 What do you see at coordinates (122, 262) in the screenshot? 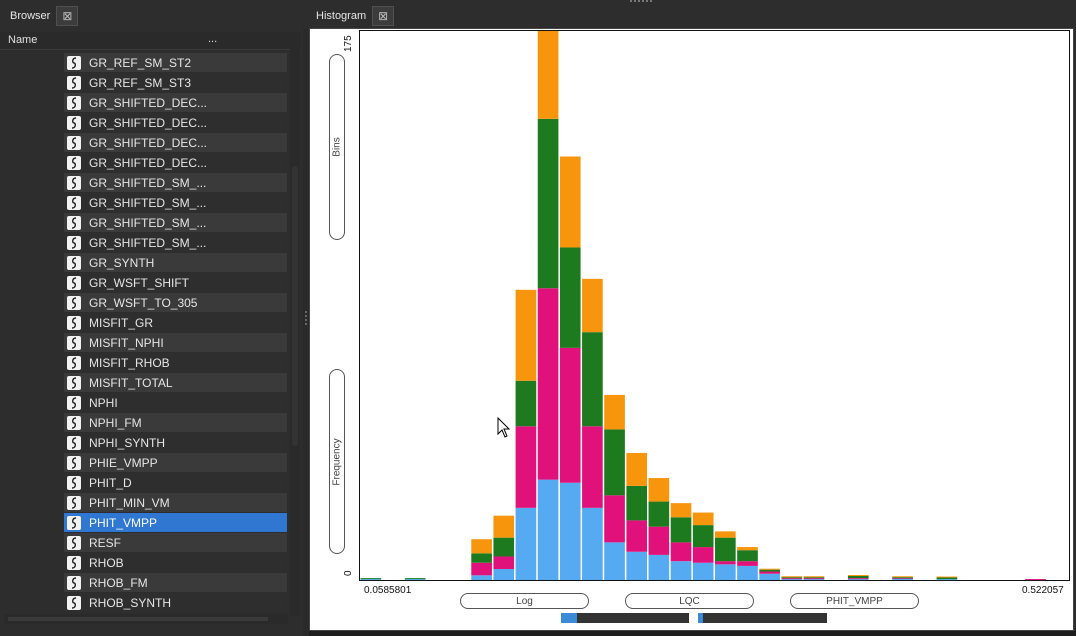
I see `tree-item-label: GR_SYNTH` at bounding box center [122, 262].